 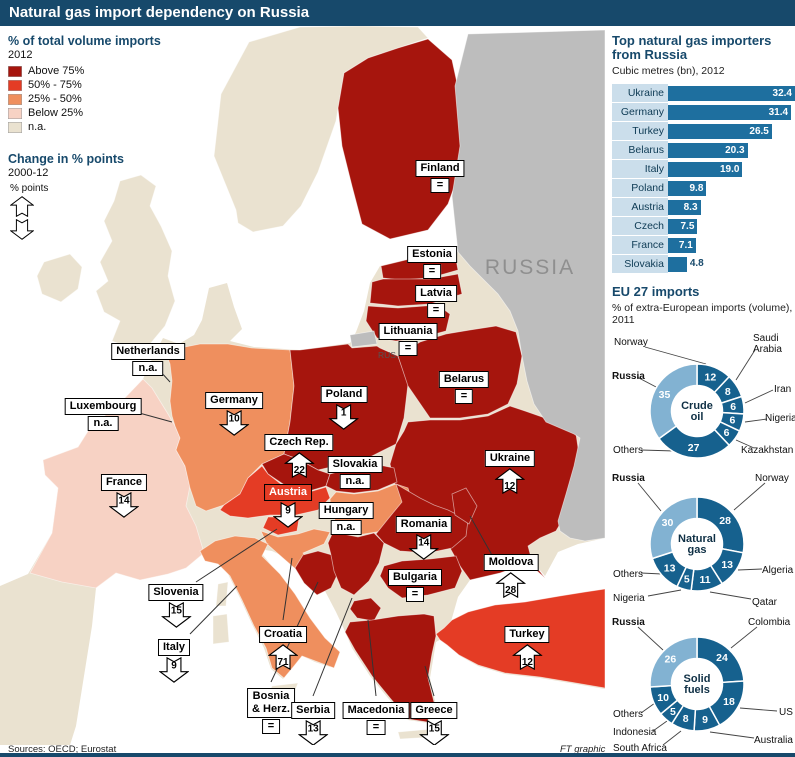 I want to click on change-badge: 28, so click(x=511, y=585).